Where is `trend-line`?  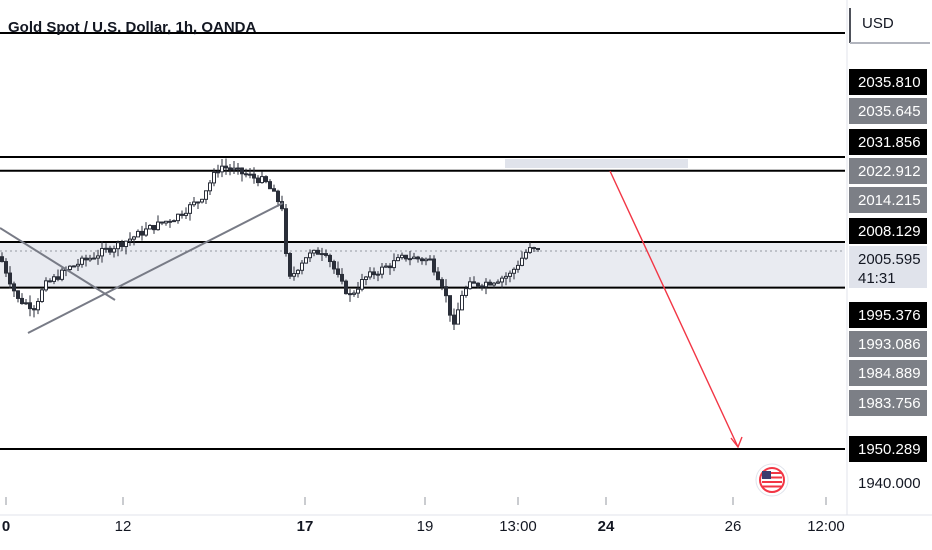
trend-line is located at coordinates (58, 264).